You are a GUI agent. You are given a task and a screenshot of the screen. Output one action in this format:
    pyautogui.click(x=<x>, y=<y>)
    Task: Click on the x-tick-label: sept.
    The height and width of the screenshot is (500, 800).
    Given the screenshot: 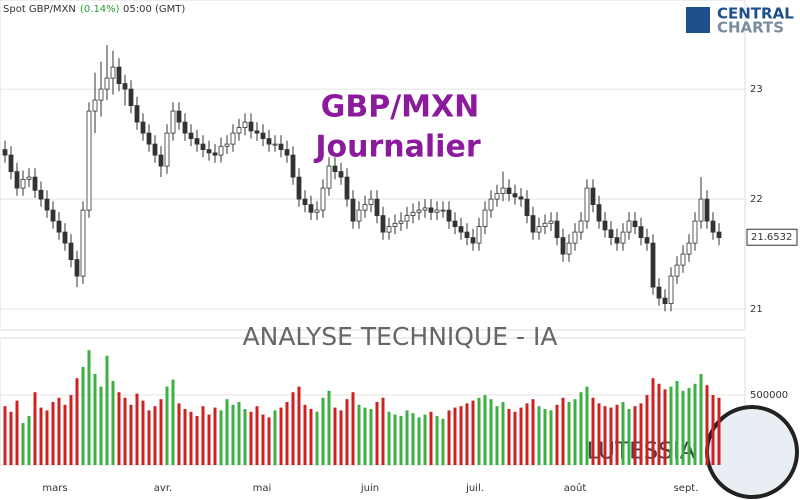 What is the action you would take?
    pyautogui.click(x=686, y=488)
    